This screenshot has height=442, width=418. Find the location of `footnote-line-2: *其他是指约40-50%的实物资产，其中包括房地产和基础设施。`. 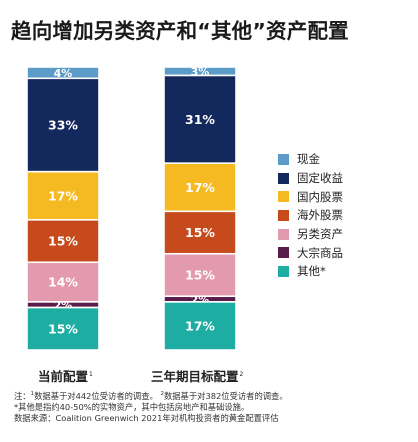

footnote-line-2: *其他是指约40-50%的实物资产，其中包括房地产和基础设施。 is located at coordinates (132, 406).